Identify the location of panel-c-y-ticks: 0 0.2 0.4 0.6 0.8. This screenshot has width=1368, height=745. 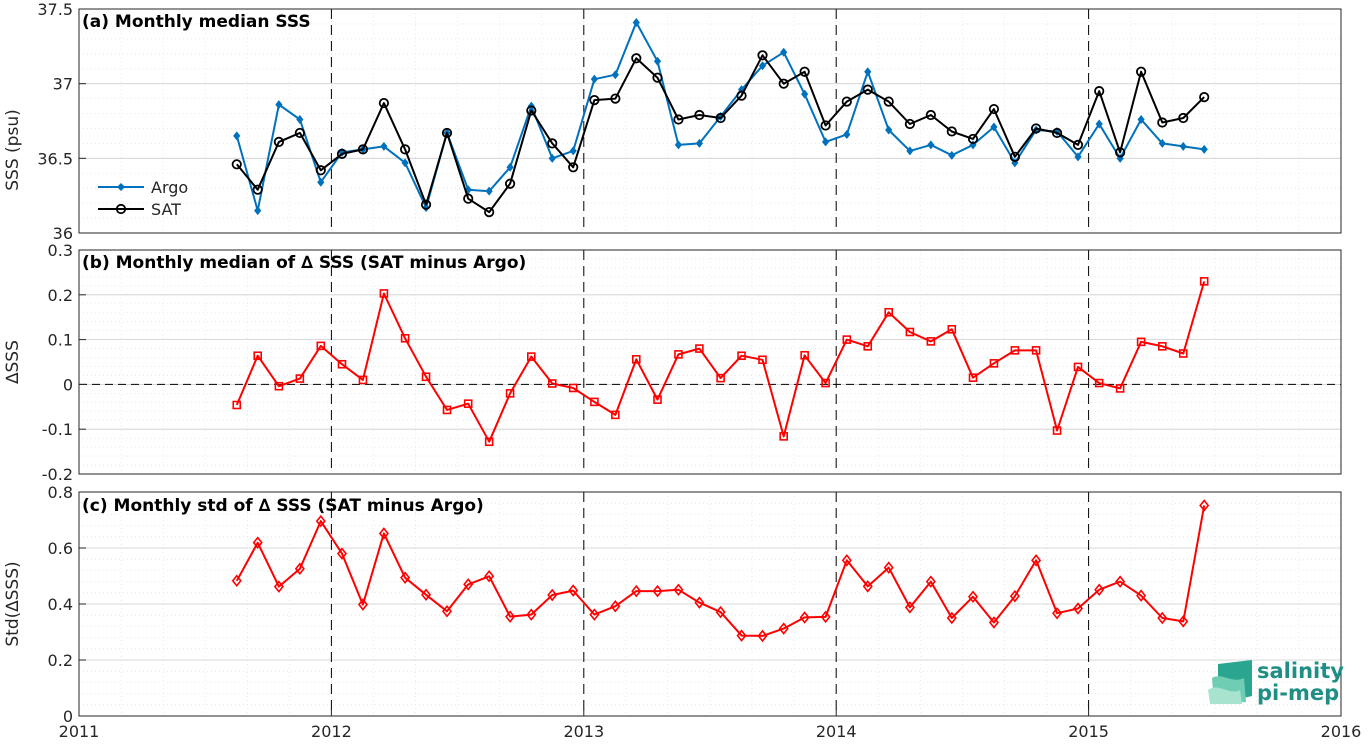
(67, 604).